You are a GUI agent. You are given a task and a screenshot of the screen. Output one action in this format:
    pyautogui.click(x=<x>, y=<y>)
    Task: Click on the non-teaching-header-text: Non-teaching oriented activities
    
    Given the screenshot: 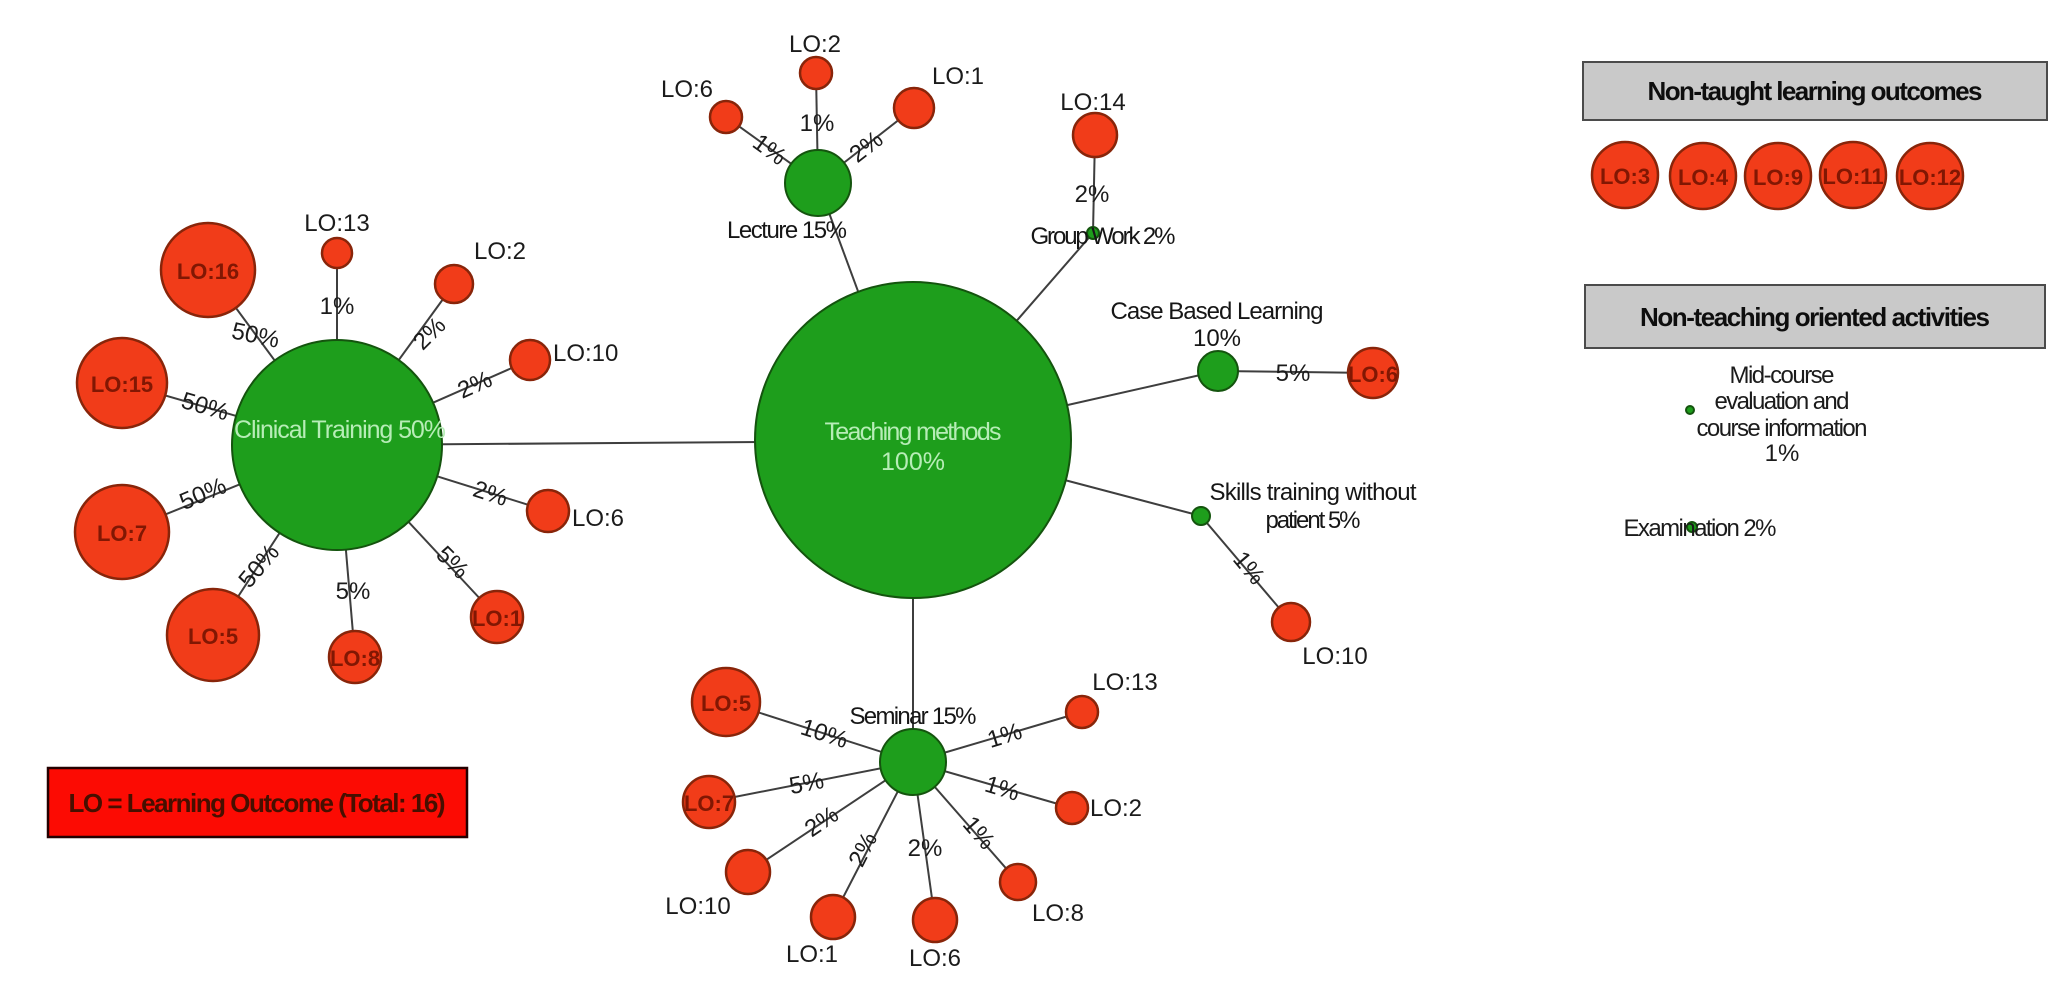 What is the action you would take?
    pyautogui.click(x=1815, y=317)
    